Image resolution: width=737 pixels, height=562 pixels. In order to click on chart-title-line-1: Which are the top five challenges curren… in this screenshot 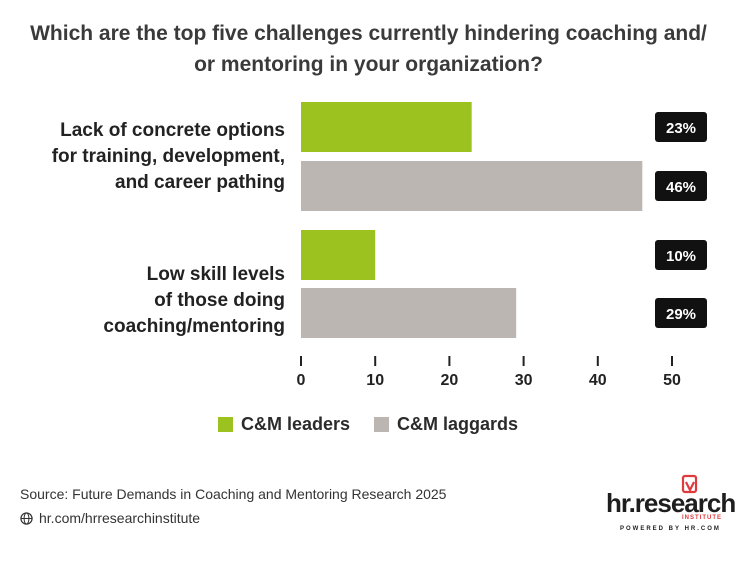, I will do `click(368, 33)`.